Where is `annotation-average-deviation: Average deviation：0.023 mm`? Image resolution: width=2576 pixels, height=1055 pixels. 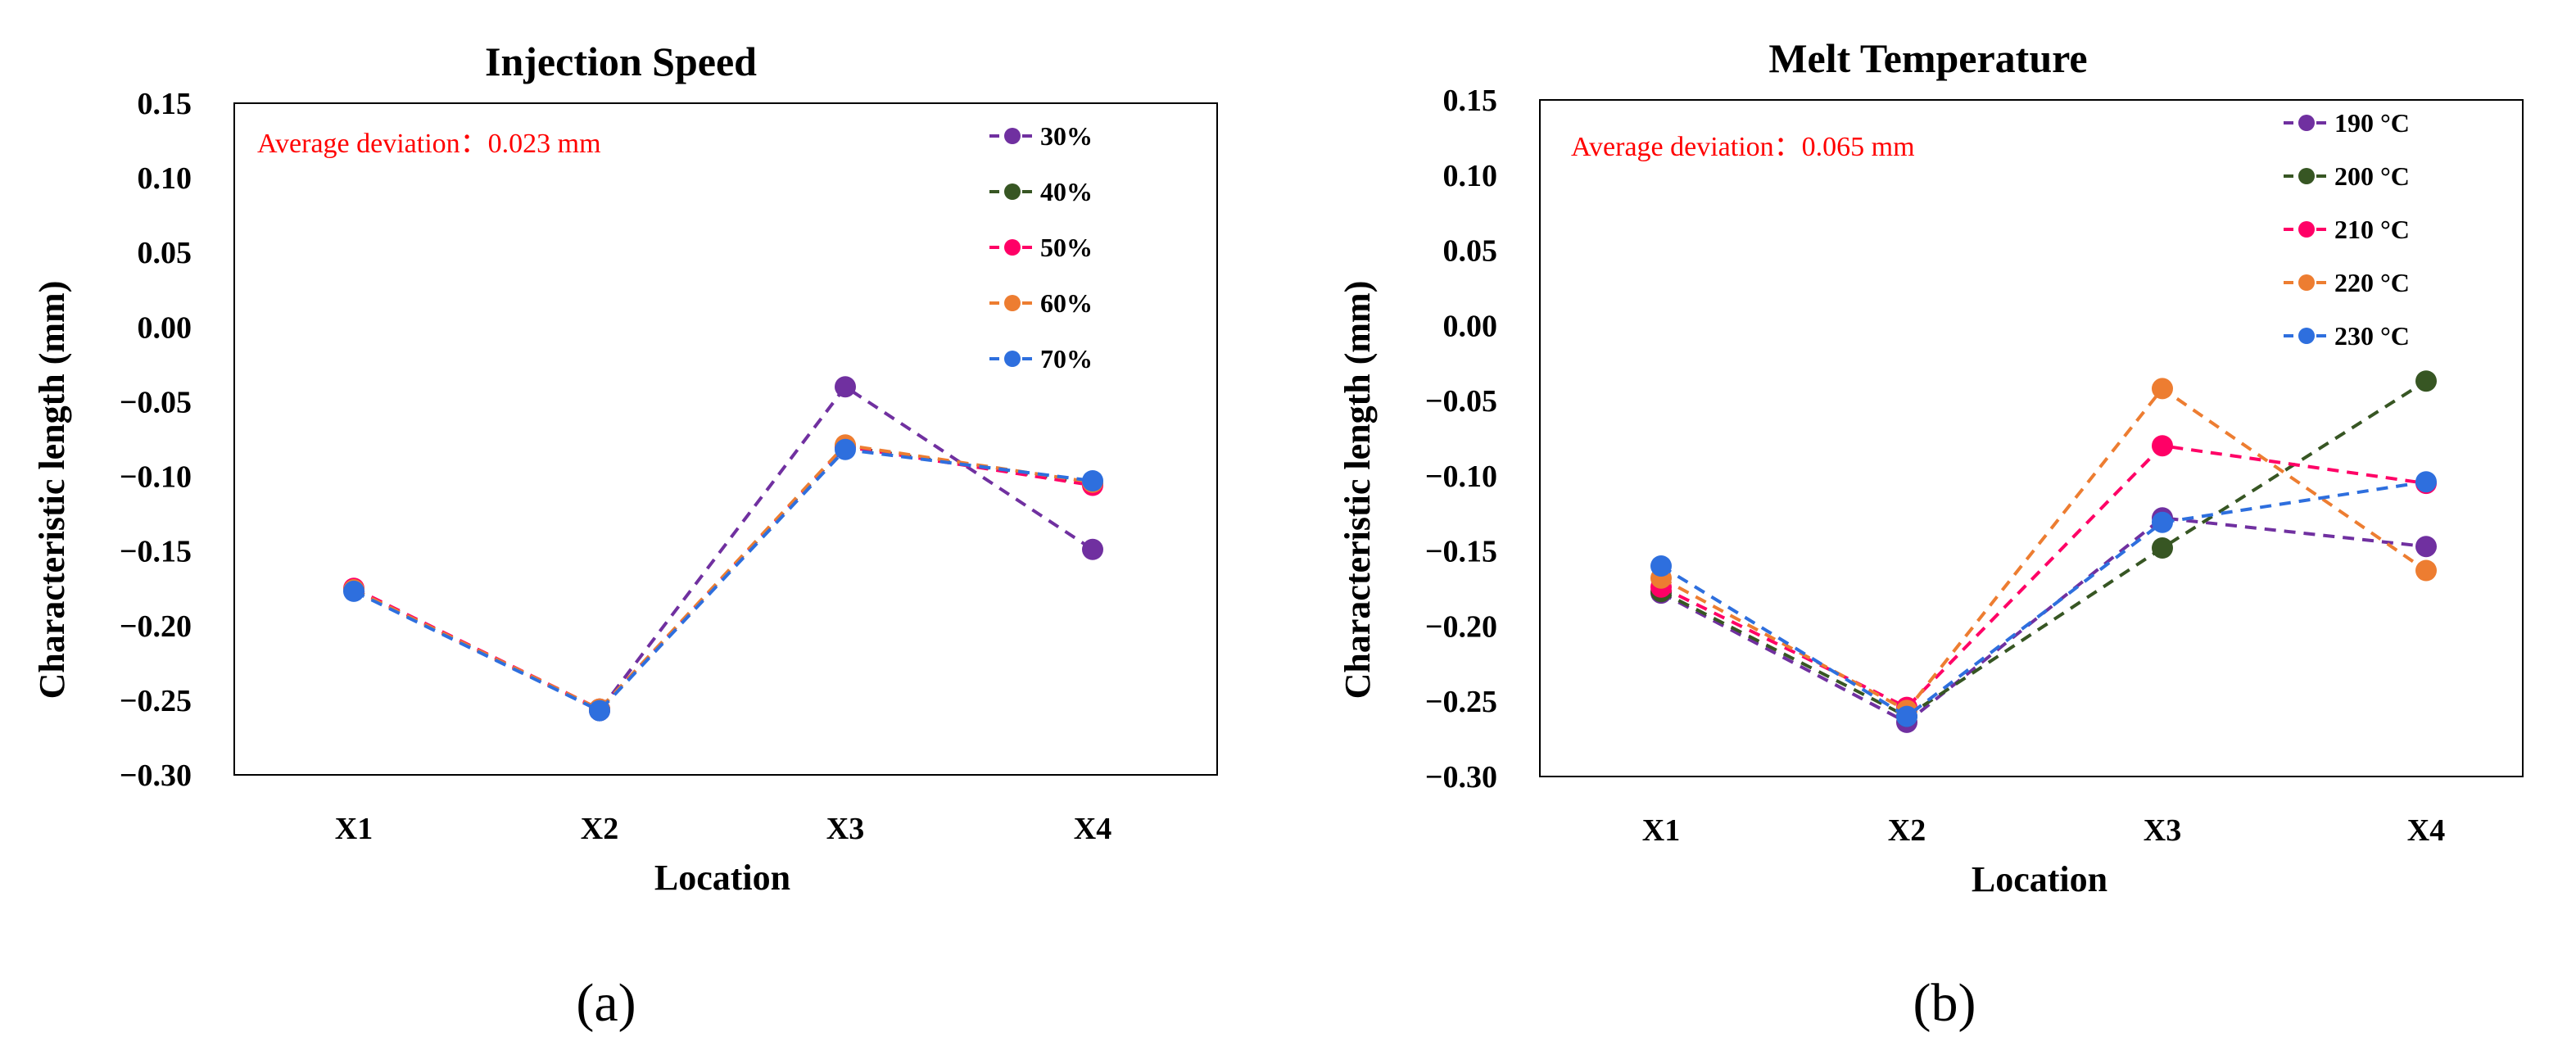 annotation-average-deviation: Average deviation：0.023 mm is located at coordinates (429, 144).